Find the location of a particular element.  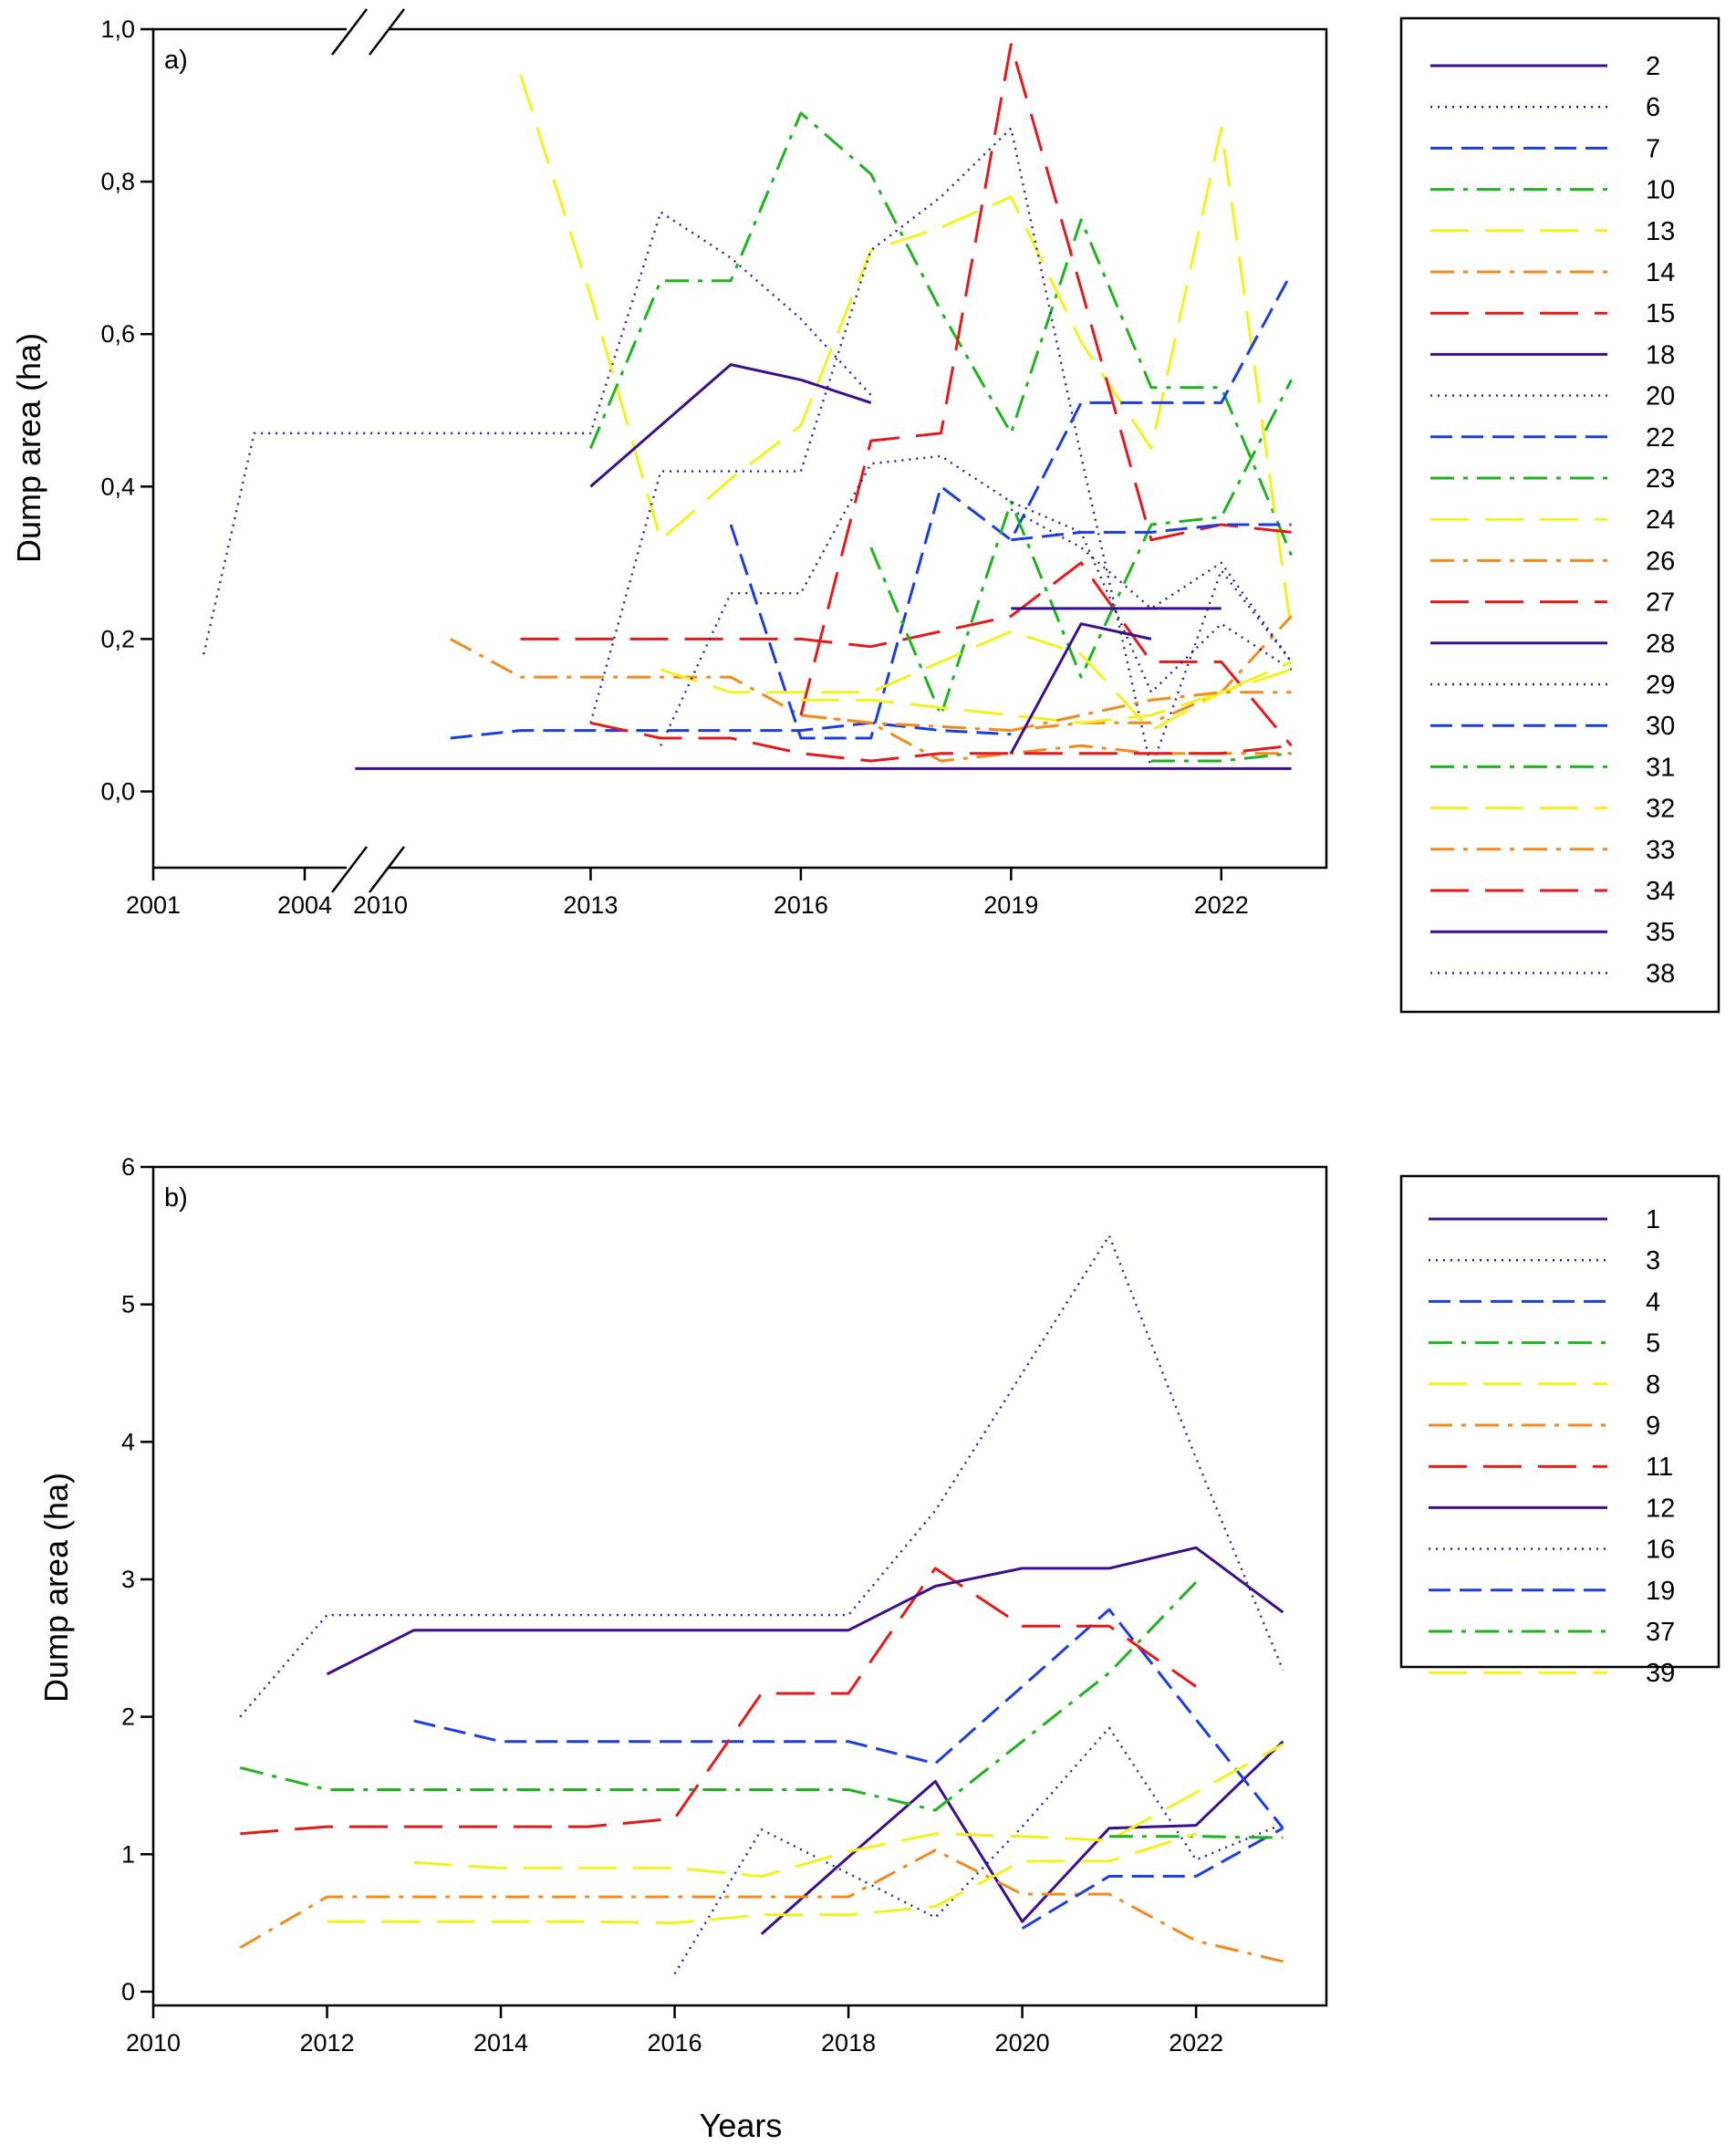

legend-label-2: 2 is located at coordinates (1653, 67).